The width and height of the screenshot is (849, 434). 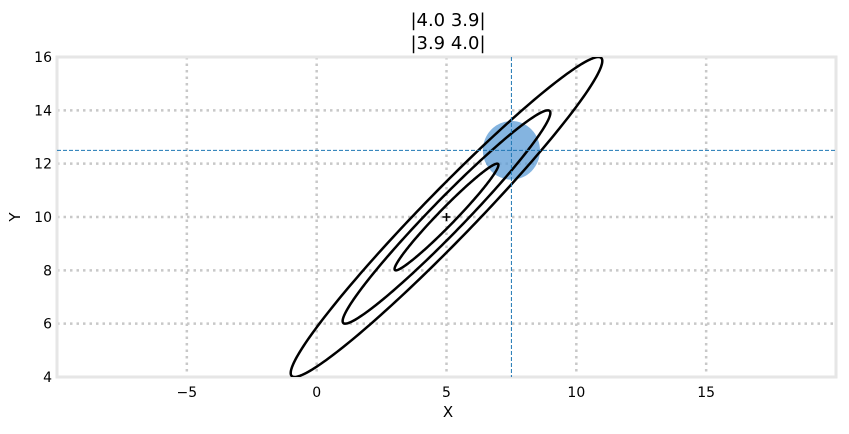 I want to click on y-tick-label: 10, so click(x=43, y=218).